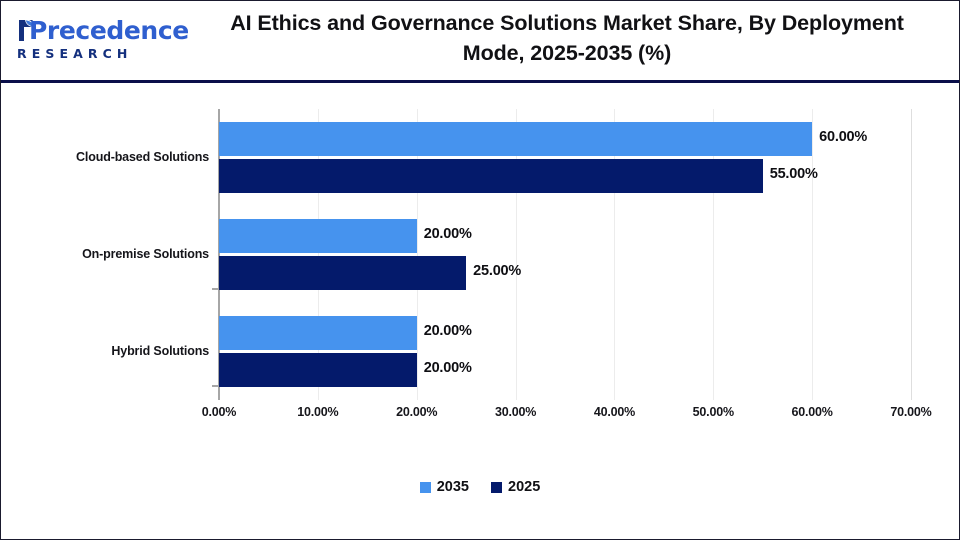 Image resolution: width=960 pixels, height=540 pixels. What do you see at coordinates (713, 412) in the screenshot?
I see `x-tick-label: 50.00%` at bounding box center [713, 412].